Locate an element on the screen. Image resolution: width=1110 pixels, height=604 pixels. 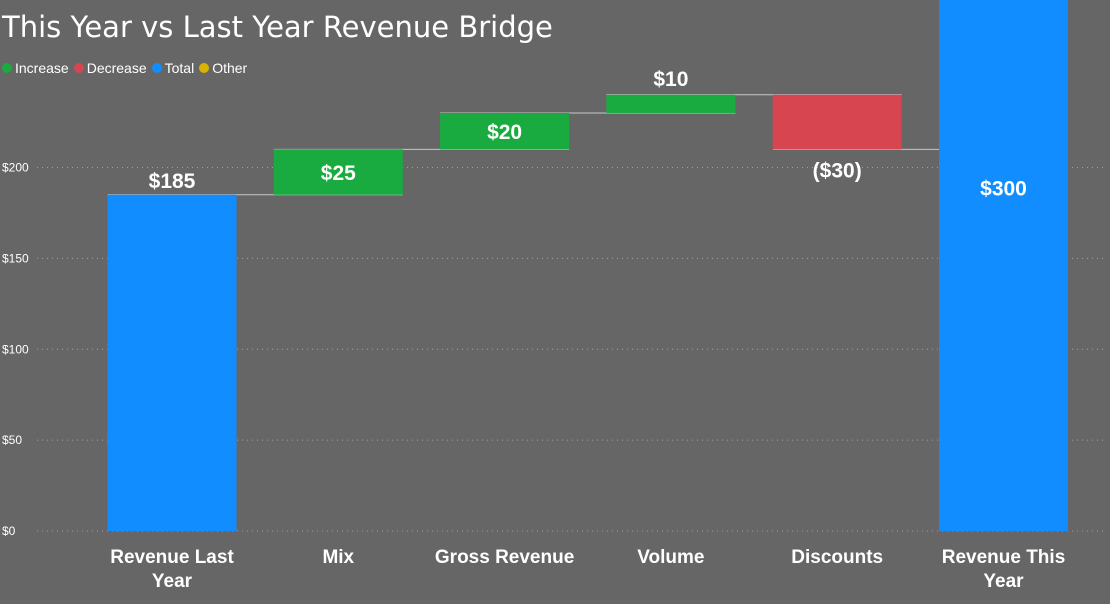
legend-label-decrease: Decrease is located at coordinates (116, 68).